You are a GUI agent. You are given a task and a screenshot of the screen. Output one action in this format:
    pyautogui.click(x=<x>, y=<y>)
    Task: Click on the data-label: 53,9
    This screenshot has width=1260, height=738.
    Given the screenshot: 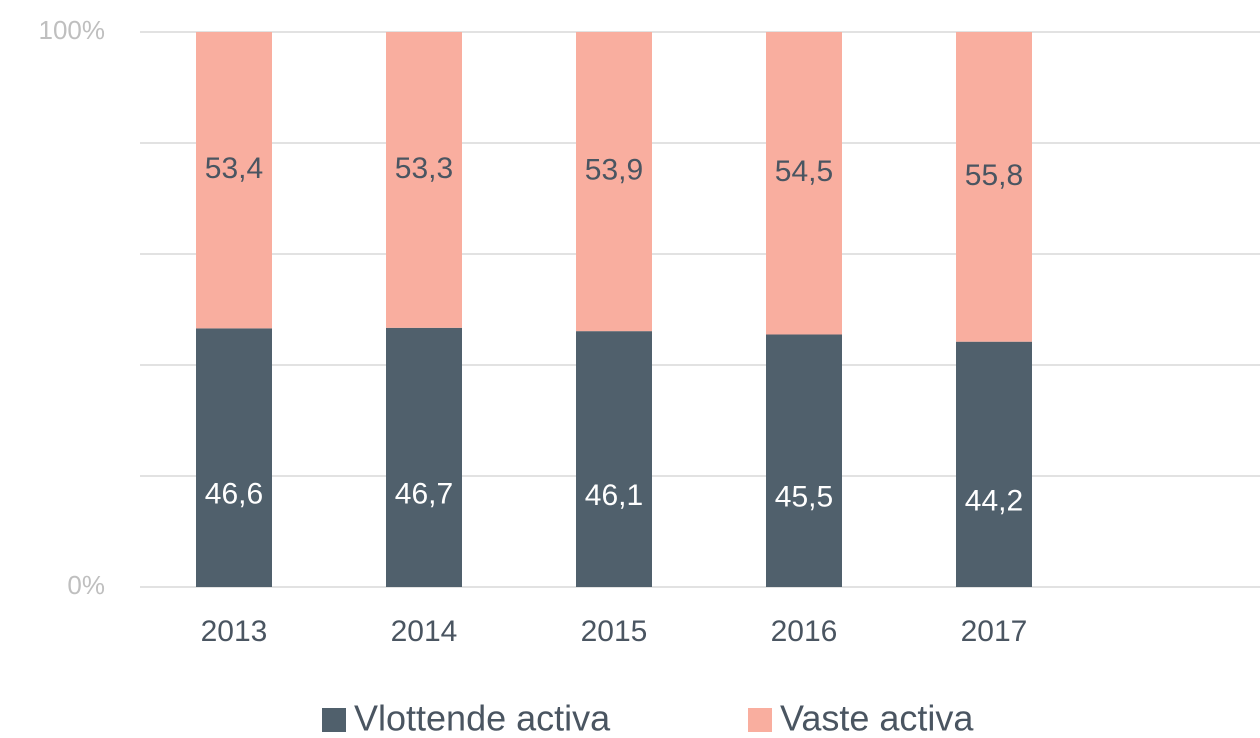 What is the action you would take?
    pyautogui.click(x=614, y=169)
    